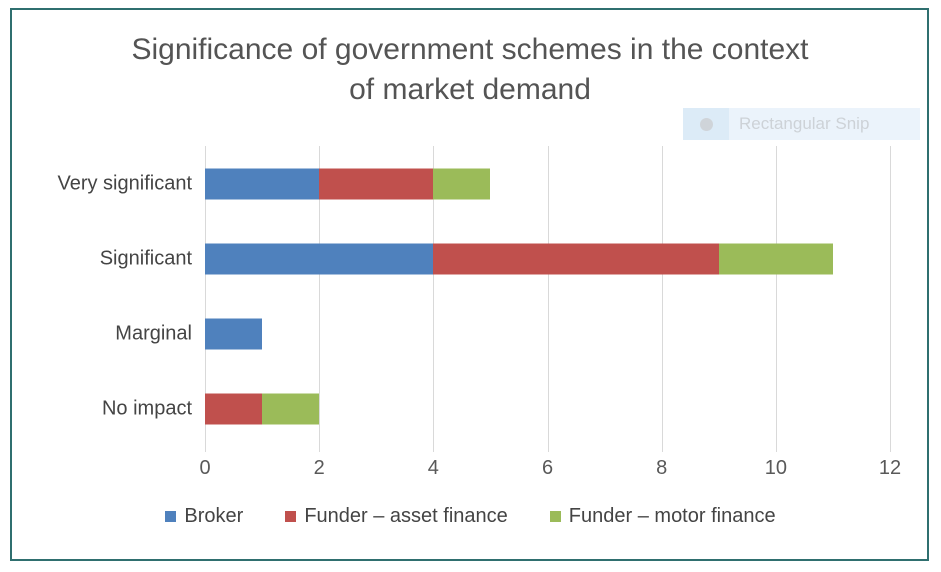 The width and height of the screenshot is (941, 572). I want to click on legend-item-funder-motor-finance: Funder – motor finance, so click(662, 516).